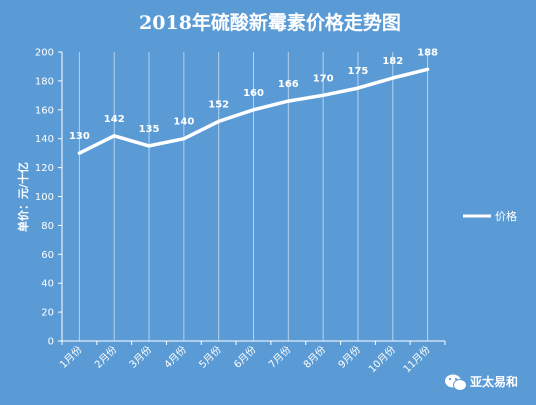  What do you see at coordinates (279, 357) in the screenshot?
I see `x-tick-label: 7月份` at bounding box center [279, 357].